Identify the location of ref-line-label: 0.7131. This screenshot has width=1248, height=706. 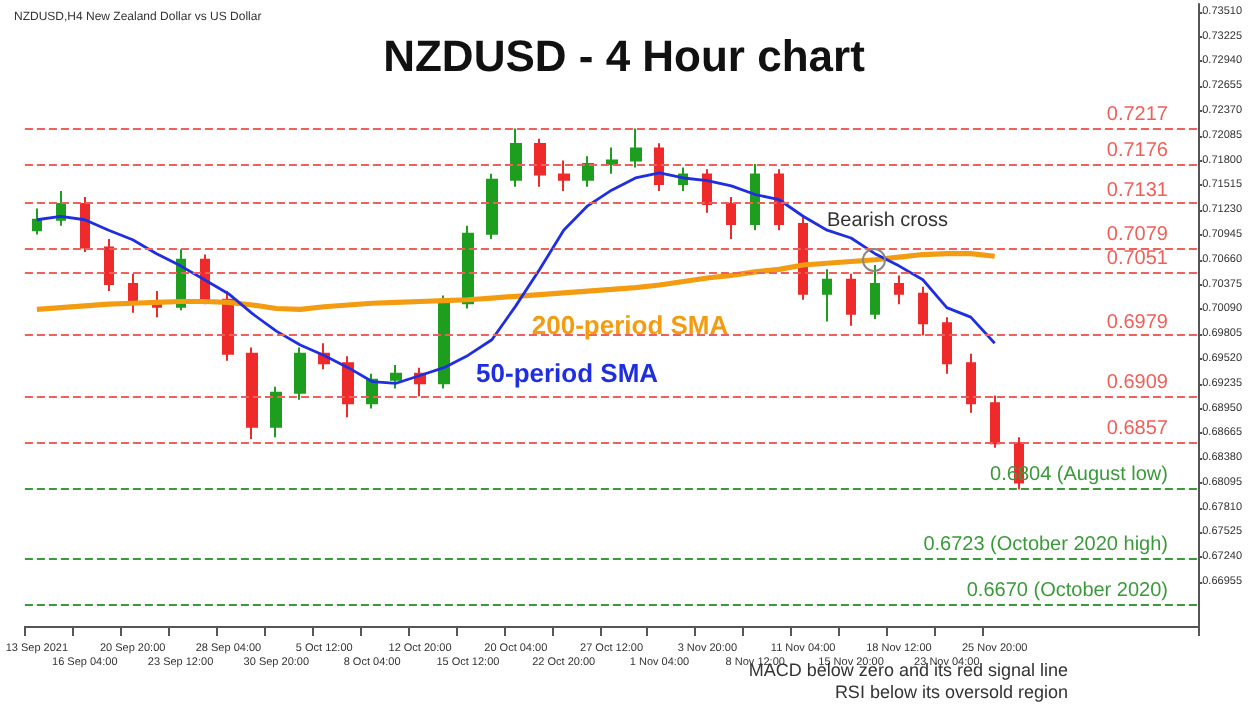
(1137, 190).